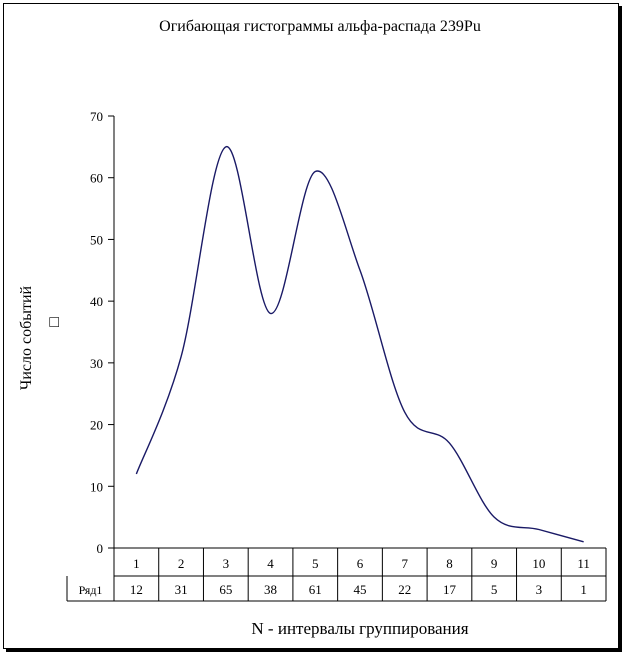  I want to click on y-tick-label: 20, so click(96, 425).